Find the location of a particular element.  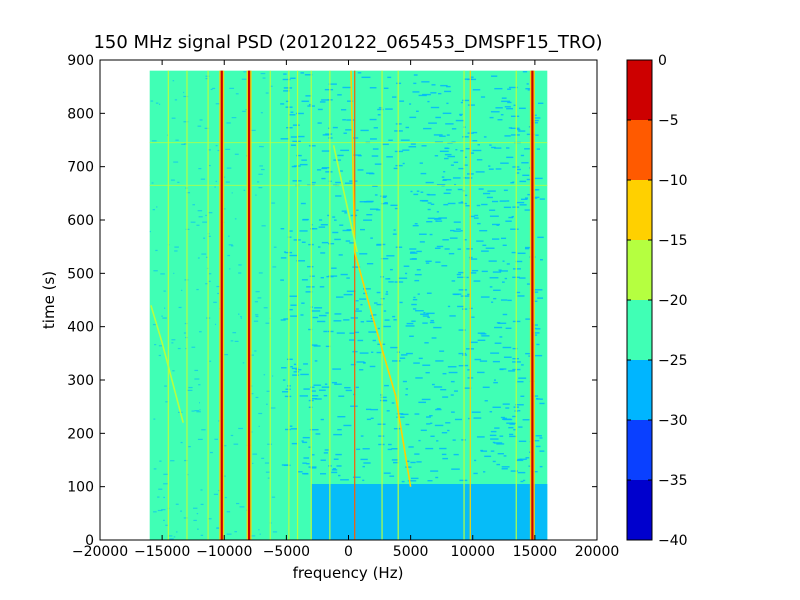

colorbar-segment is located at coordinates (639, 450).